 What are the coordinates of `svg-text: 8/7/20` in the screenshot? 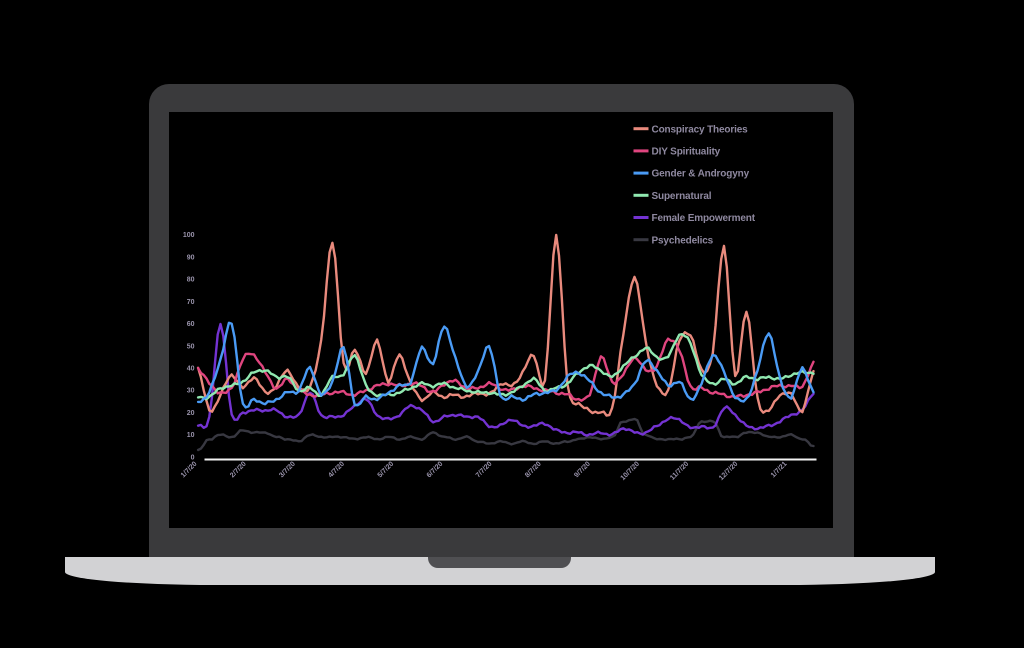 It's located at (533, 470).